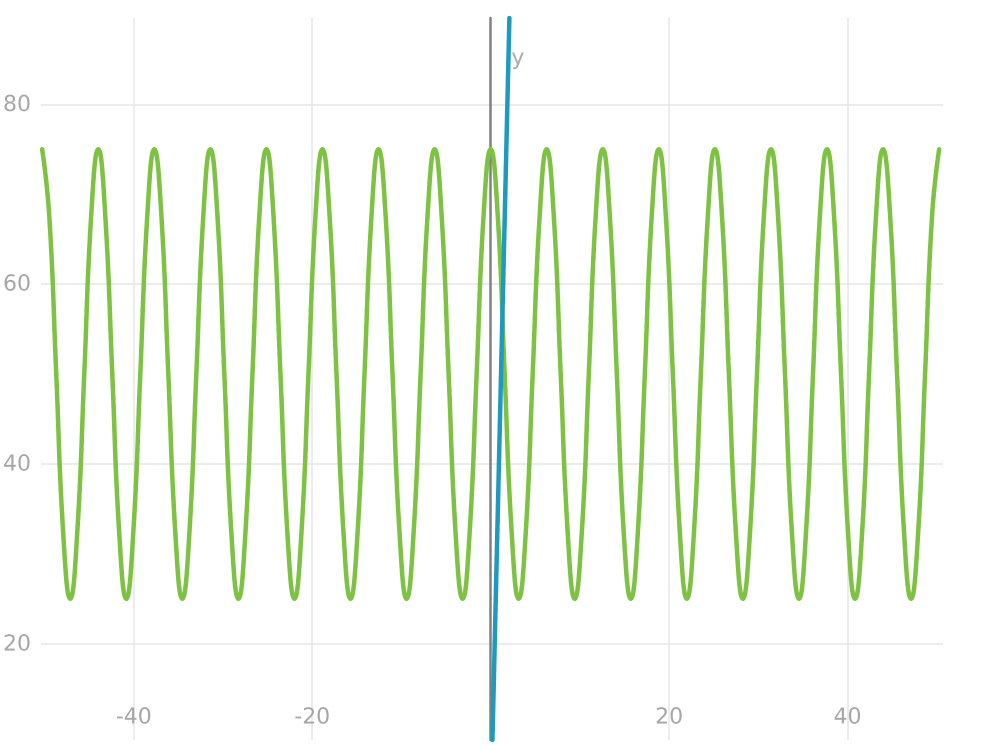 This screenshot has width=982, height=750. I want to click on y-tick-label: 20, so click(16, 643).